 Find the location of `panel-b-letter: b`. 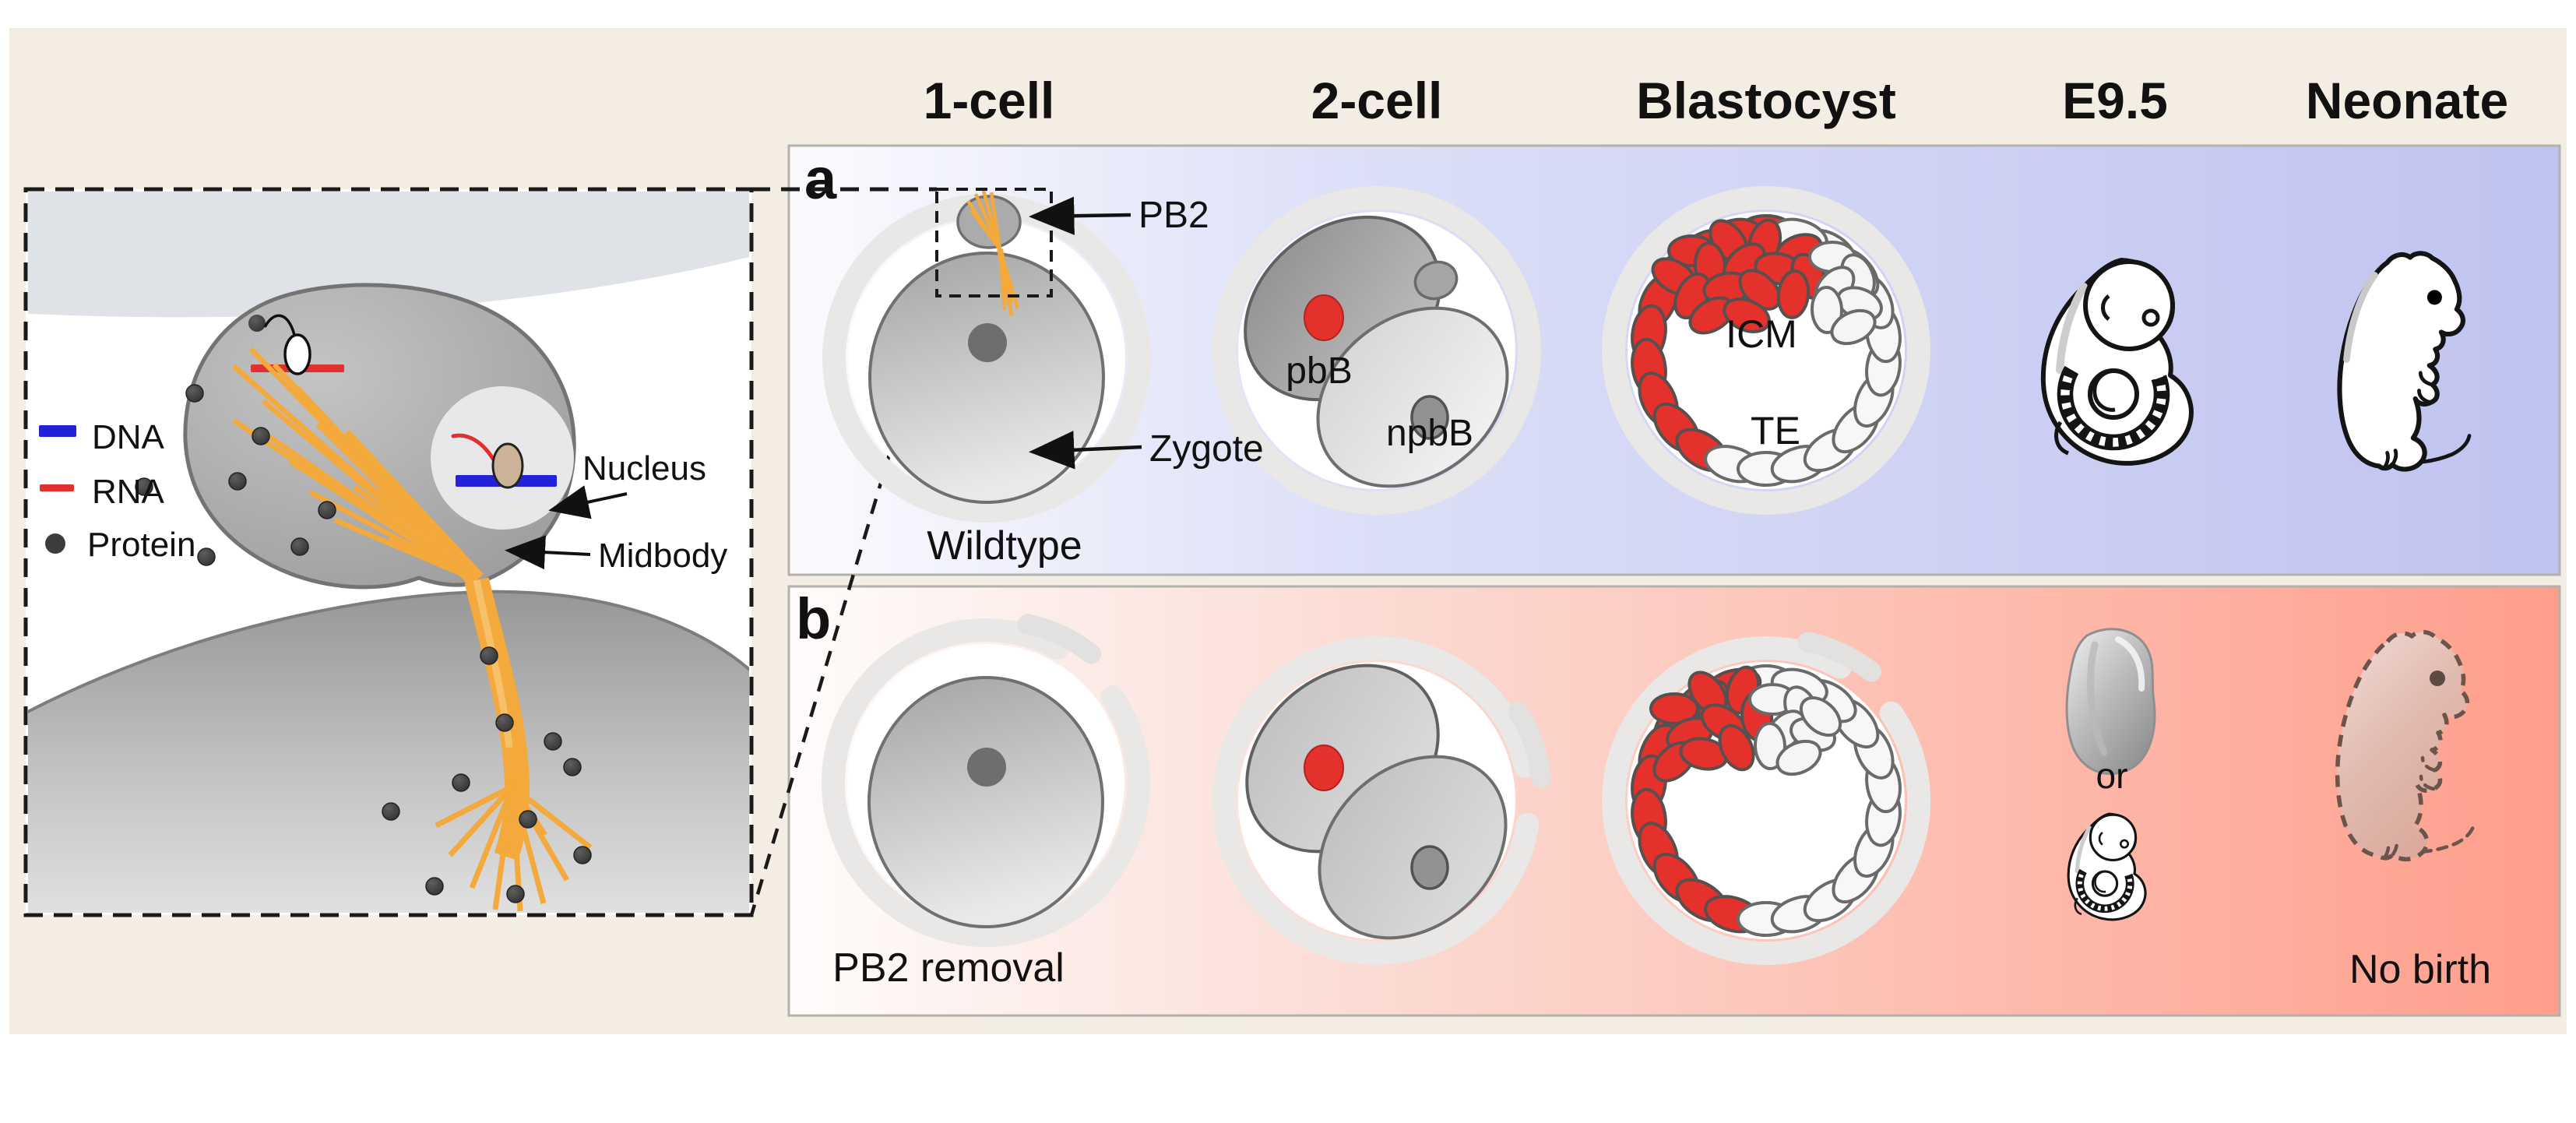

panel-b-letter: b is located at coordinates (813, 618).